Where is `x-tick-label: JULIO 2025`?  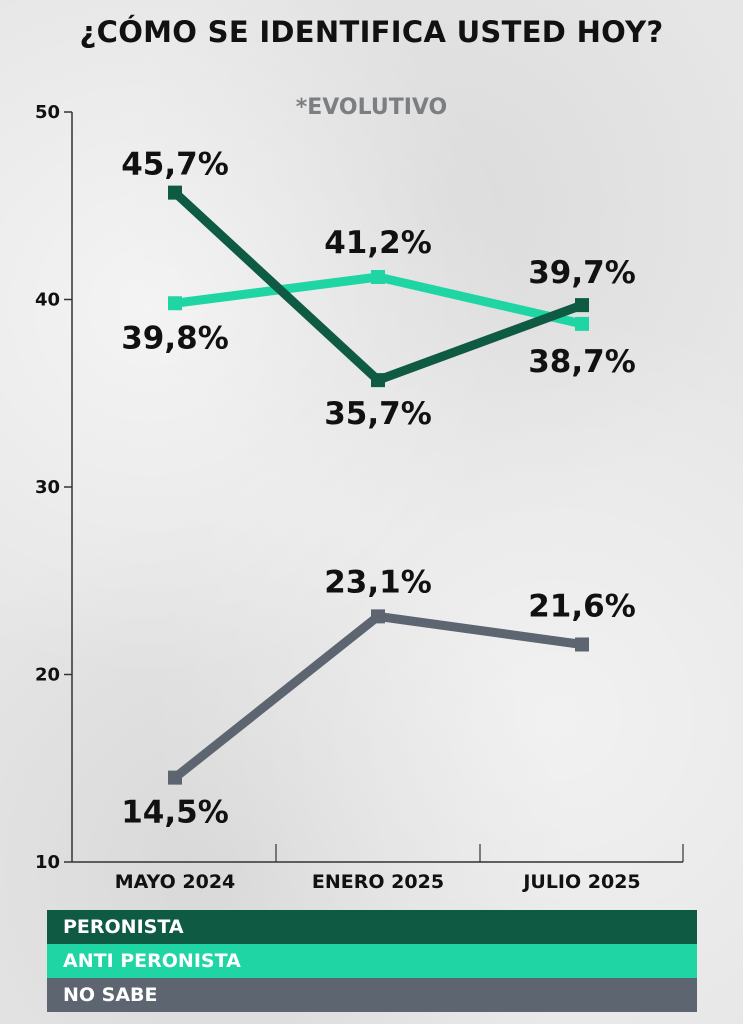
x-tick-label: JULIO 2025 is located at coordinates (580, 882).